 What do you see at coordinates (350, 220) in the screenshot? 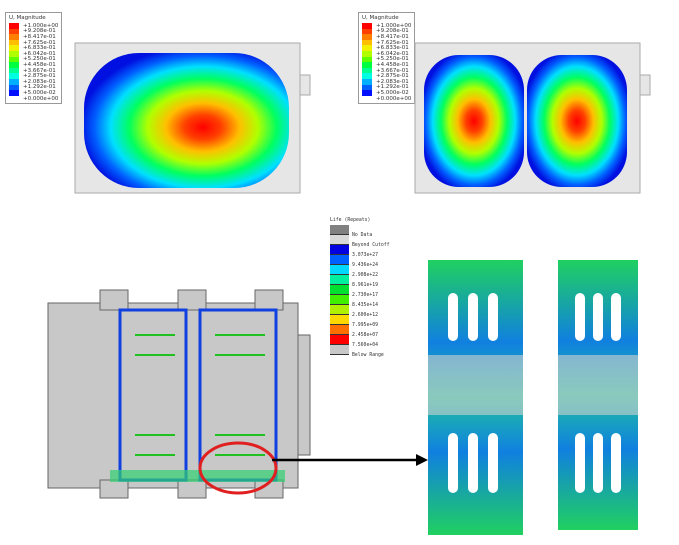
I see `life-legend-title: Life (Repeats)` at bounding box center [350, 220].